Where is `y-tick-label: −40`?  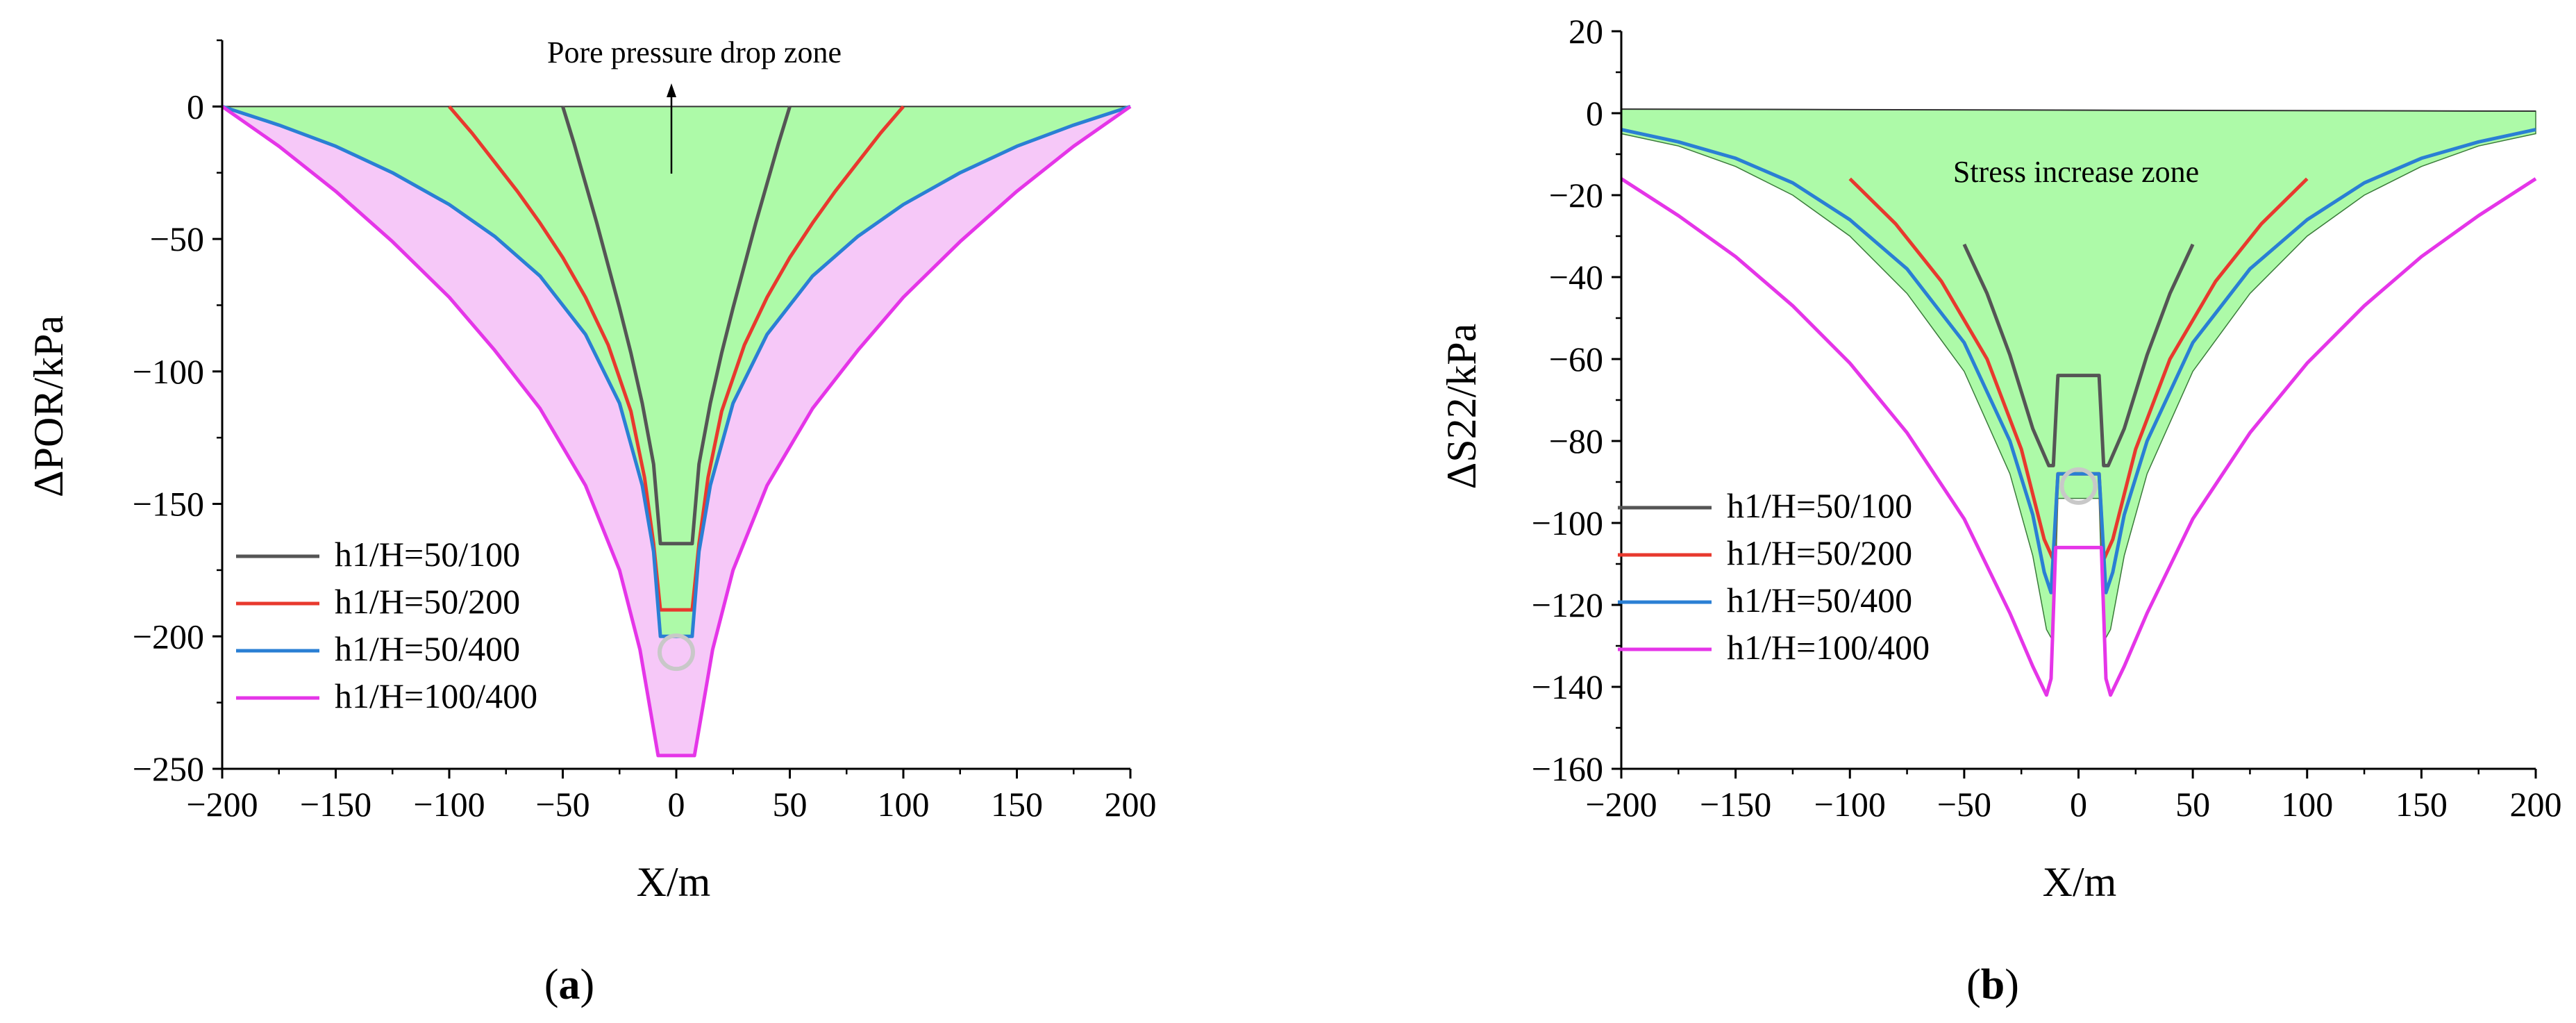 y-tick-label: −40 is located at coordinates (1576, 277).